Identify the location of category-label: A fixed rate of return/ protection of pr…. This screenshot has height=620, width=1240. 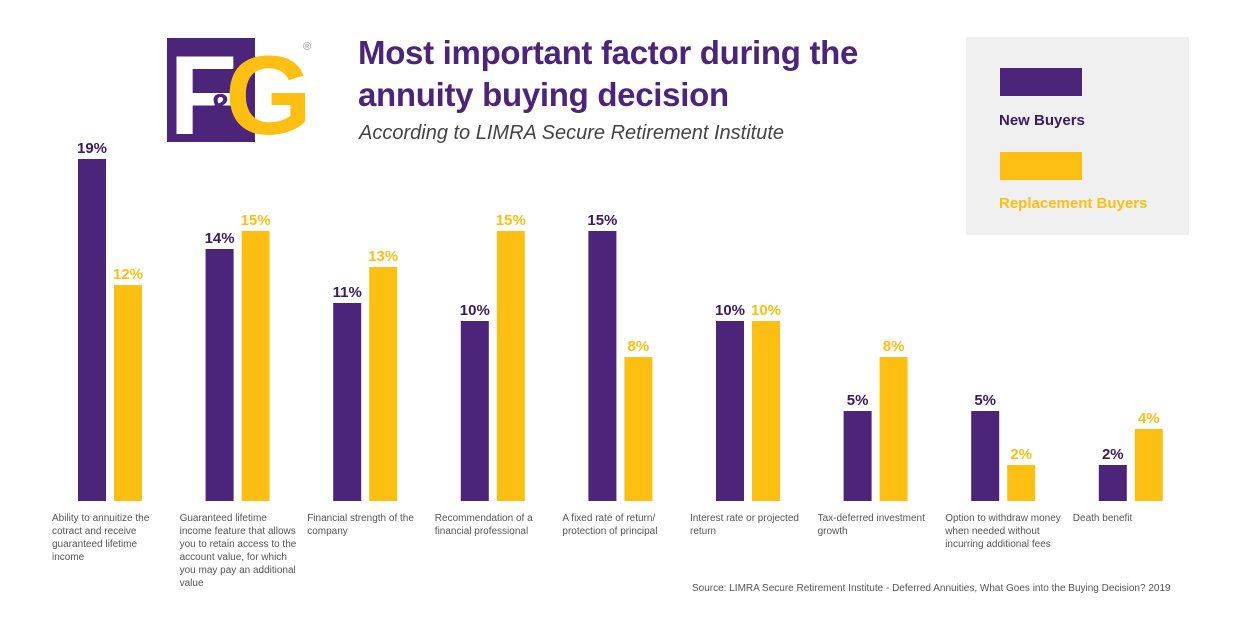
(610, 525).